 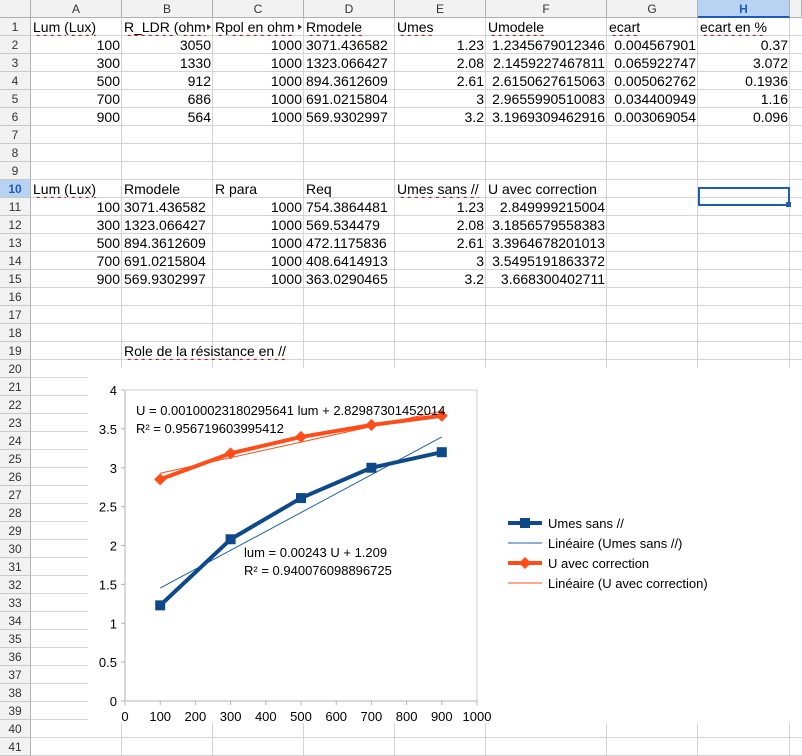 I want to click on column-header-b: B, so click(x=167, y=9).